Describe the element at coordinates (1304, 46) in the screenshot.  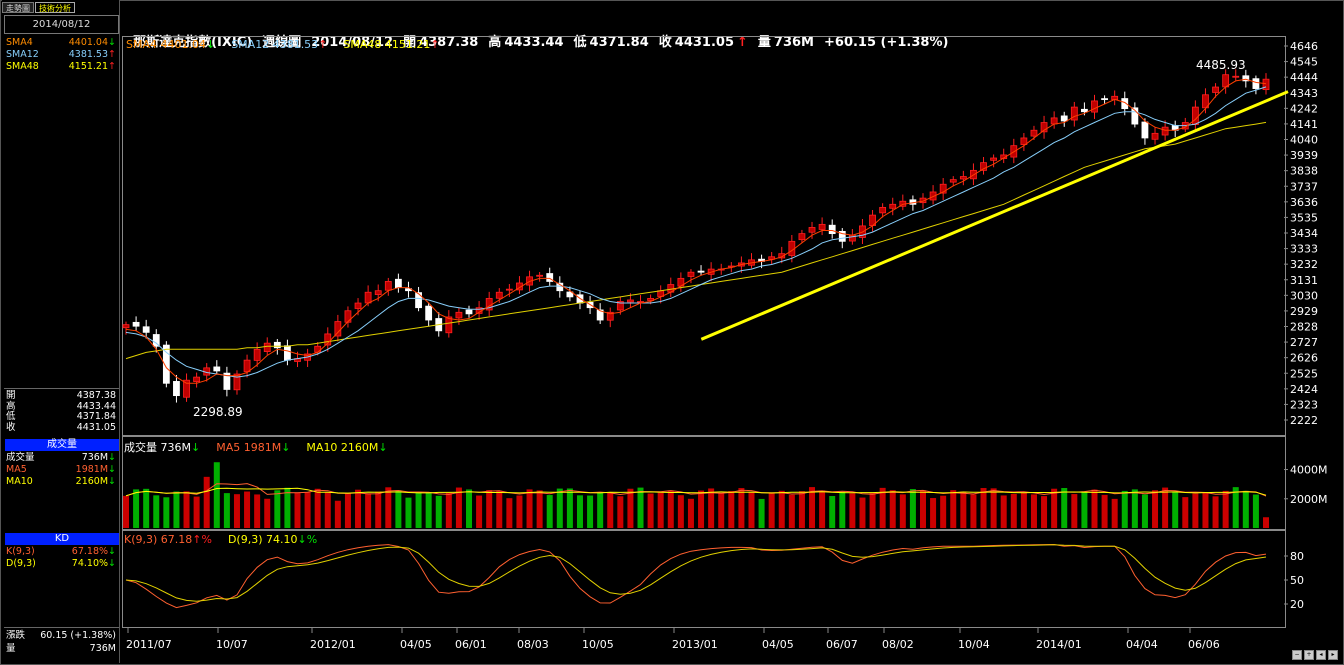
I see `price-tick-label: 4646` at that location.